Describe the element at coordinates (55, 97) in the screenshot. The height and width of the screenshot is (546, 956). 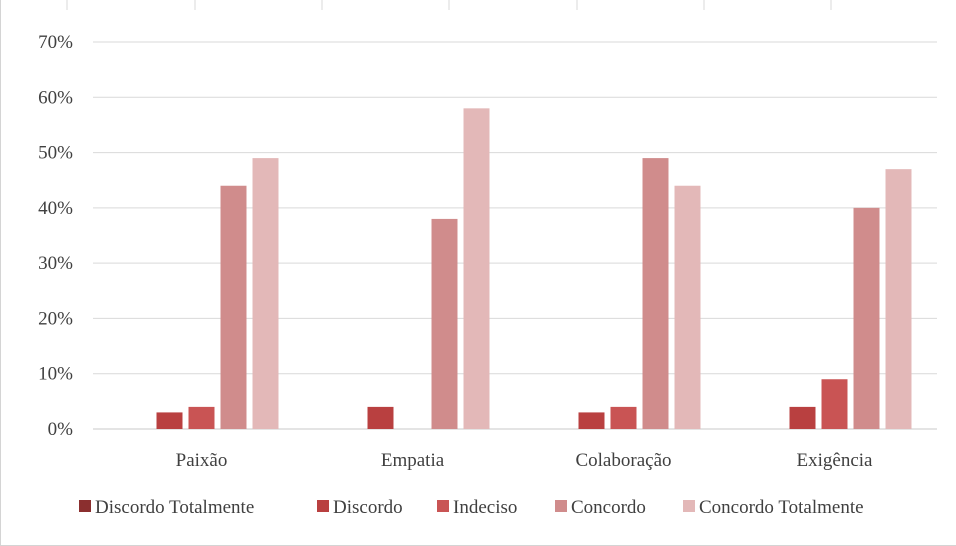
I see `y-tick-label: 60%` at that location.